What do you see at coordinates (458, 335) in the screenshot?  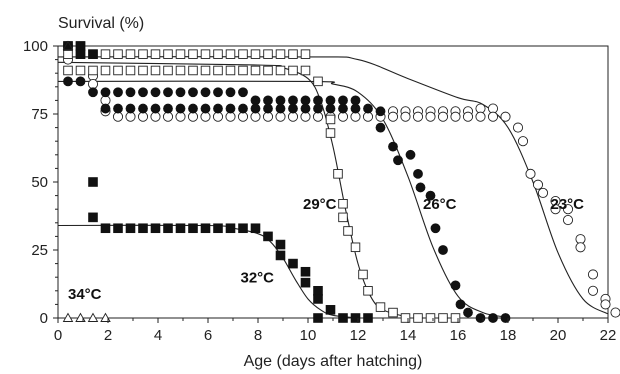 I see `x-tick-label: 16` at bounding box center [458, 335].